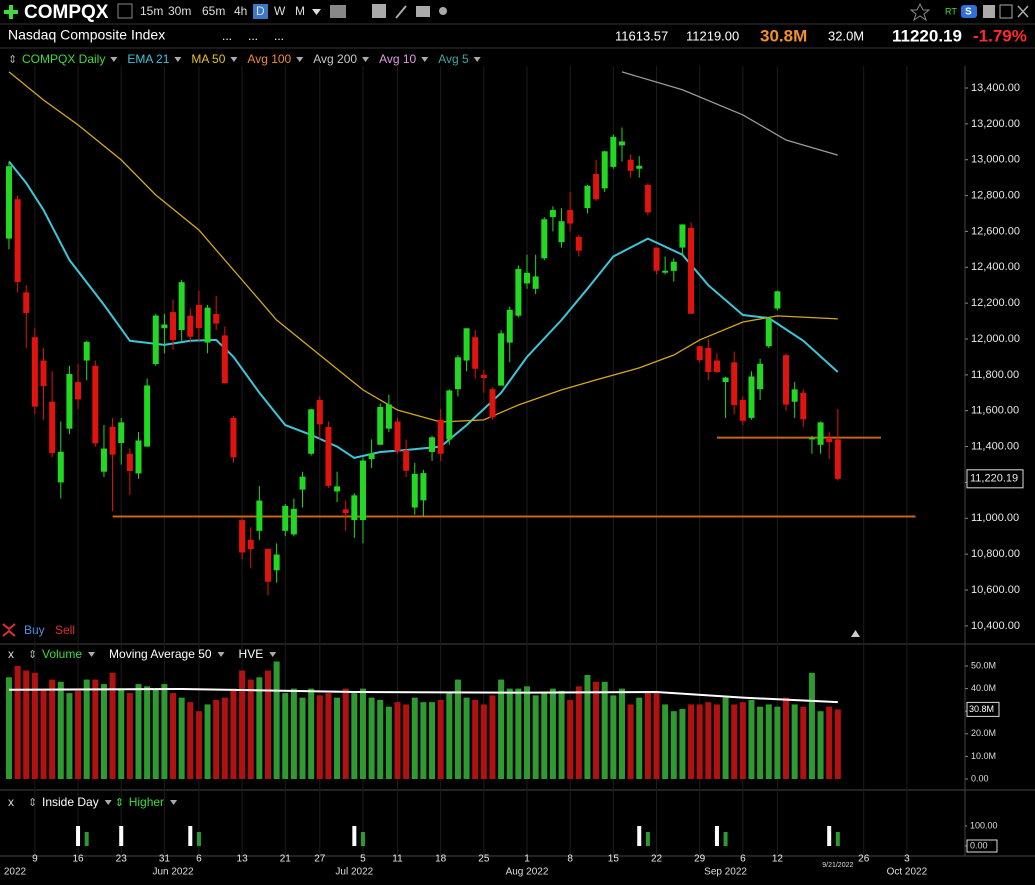  Describe the element at coordinates (855, 633) in the screenshot. I see `scroll-arrow` at that location.